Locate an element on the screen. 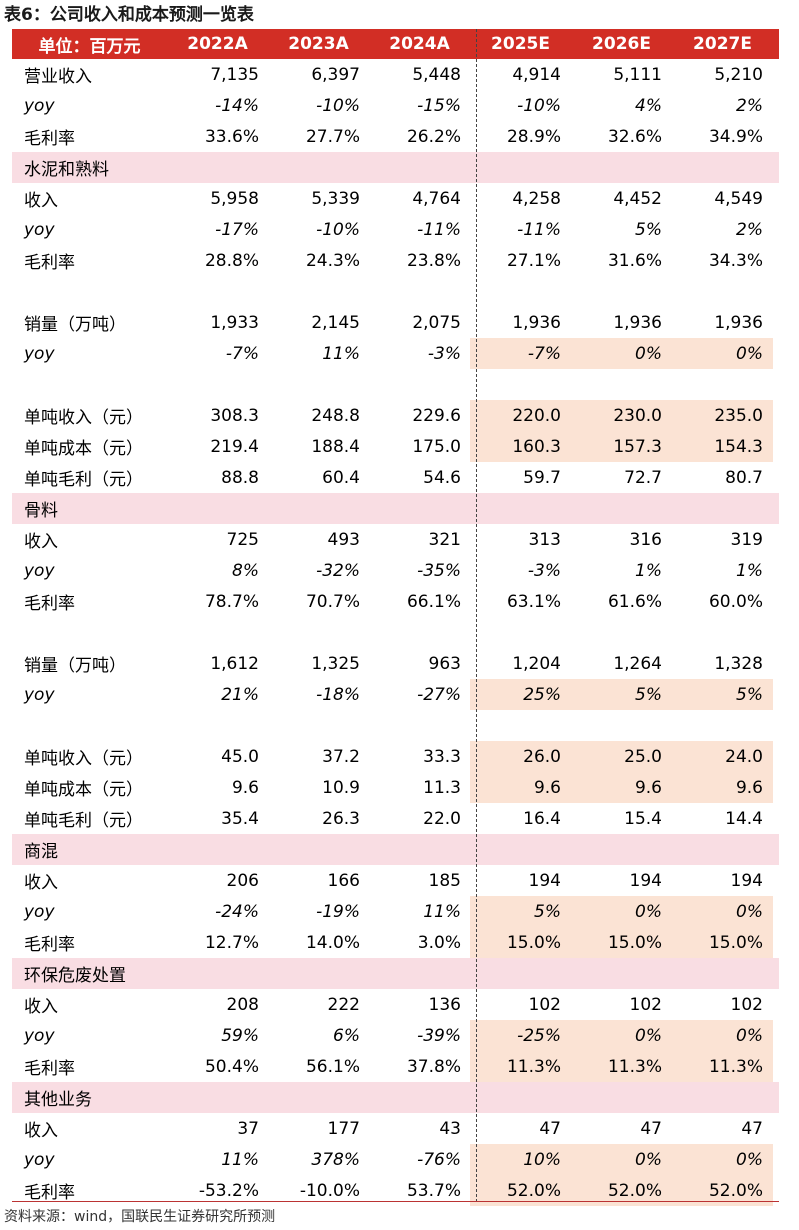 This screenshot has height=1230, width=799. table-row: 毛利率 78.7% 70.7% 66.1% 63.1% 61.6% 60.0% is located at coordinates (395, 601).